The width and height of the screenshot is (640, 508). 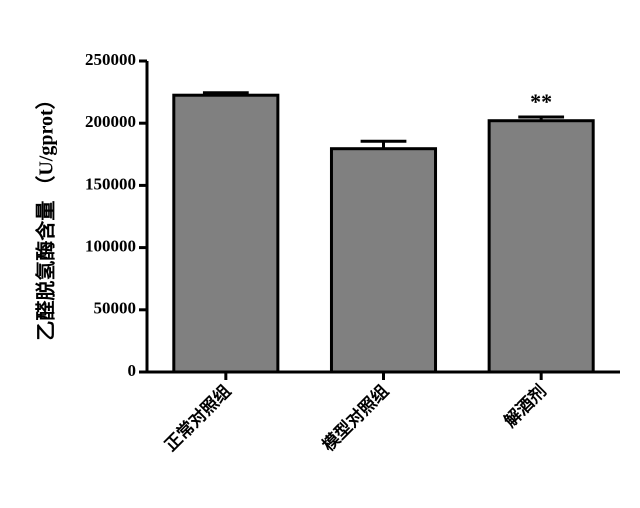 What do you see at coordinates (355, 418) in the screenshot?
I see `x-tick-label: 模型对照组` at bounding box center [355, 418].